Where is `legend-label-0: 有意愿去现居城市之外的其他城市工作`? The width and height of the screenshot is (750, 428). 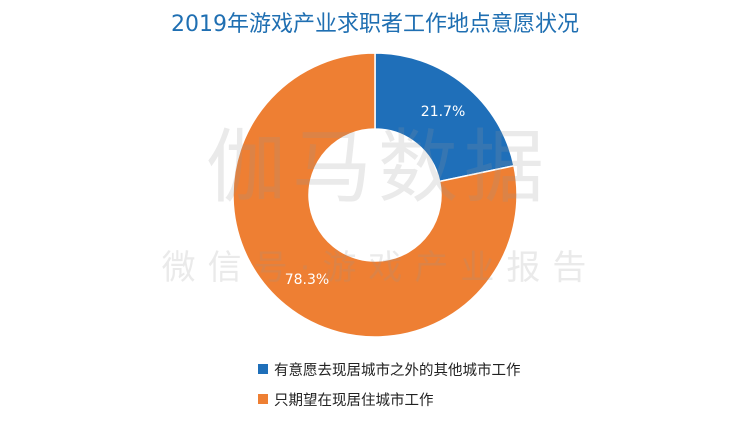 legend-label-0: 有意愿去现居城市之外的其他城市工作 is located at coordinates (397, 370).